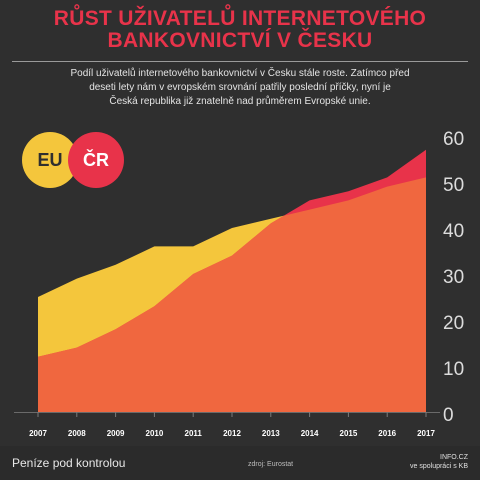 The height and width of the screenshot is (480, 480). I want to click on x-tick-label: 2017, so click(426, 433).